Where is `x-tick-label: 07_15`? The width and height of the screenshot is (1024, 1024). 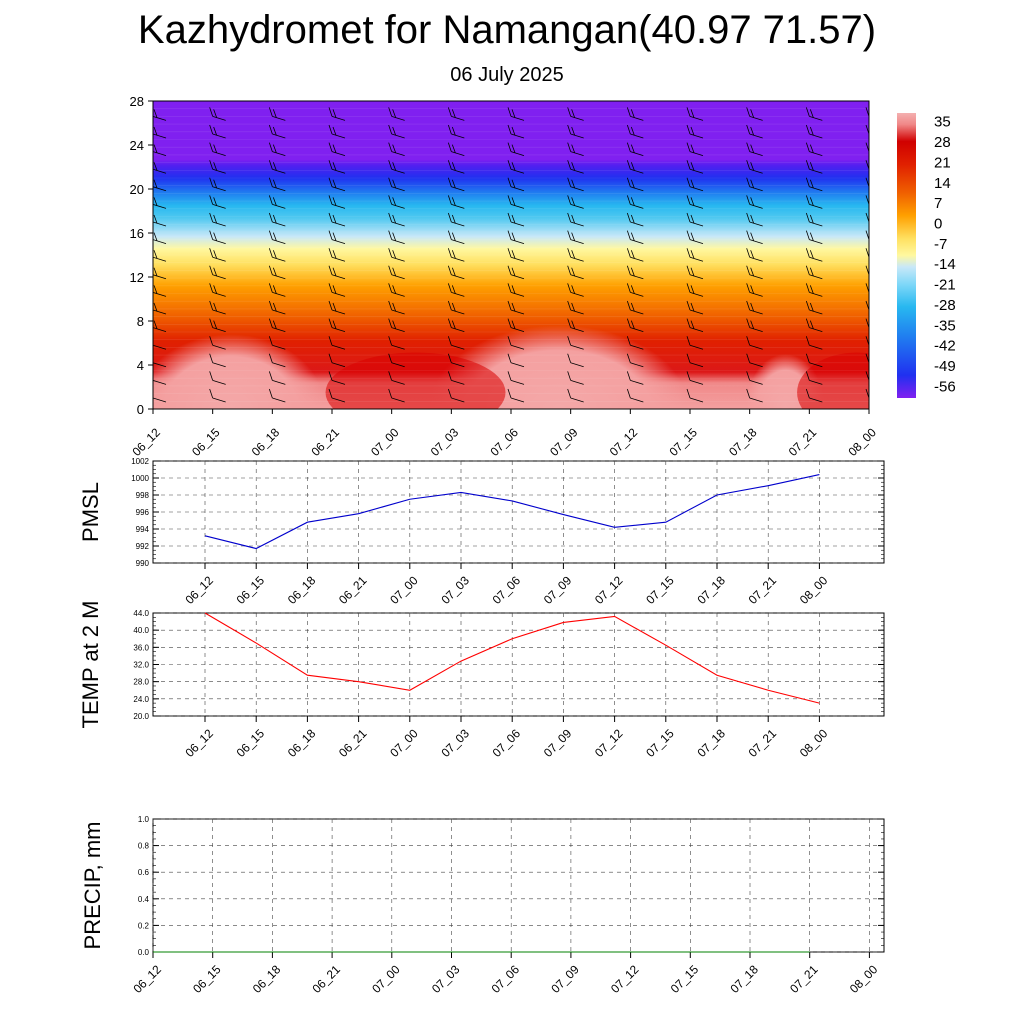
x-tick-label: 07_15 is located at coordinates (683, 442).